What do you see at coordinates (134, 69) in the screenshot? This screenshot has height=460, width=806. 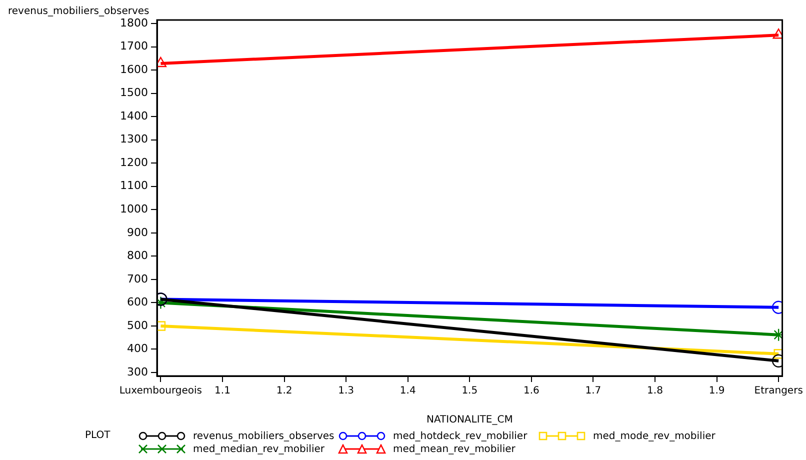 I see `y-tick-label: 1600` at bounding box center [134, 69].